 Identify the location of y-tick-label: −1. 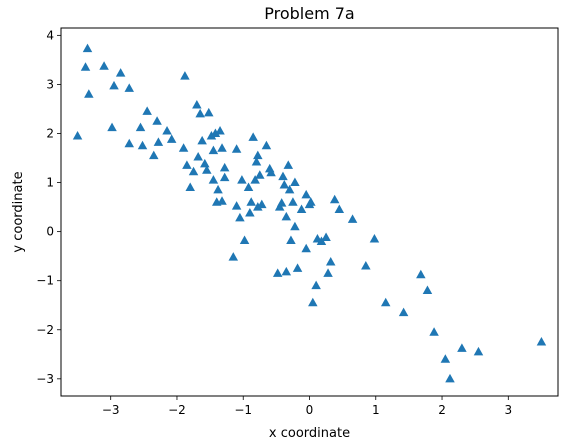
(45, 281).